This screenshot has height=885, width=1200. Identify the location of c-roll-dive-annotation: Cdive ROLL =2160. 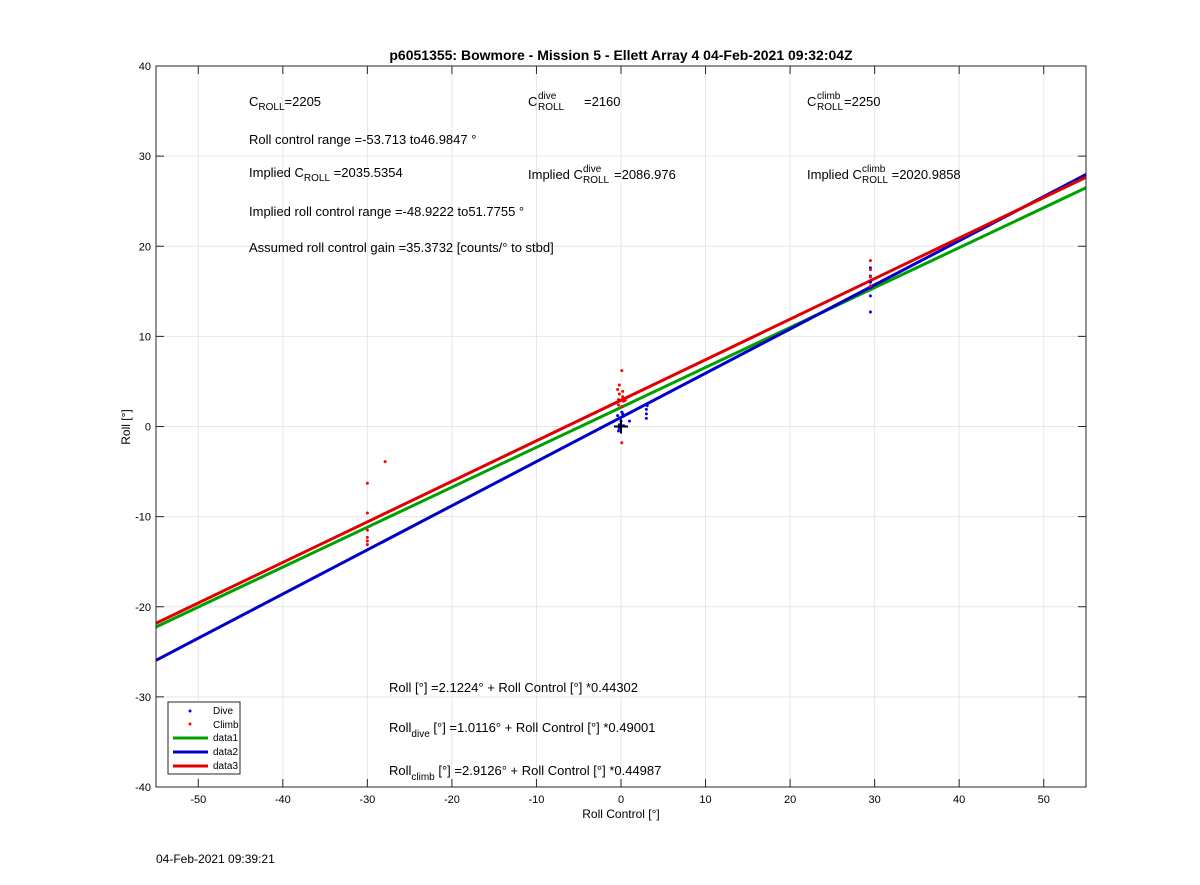
(574, 102).